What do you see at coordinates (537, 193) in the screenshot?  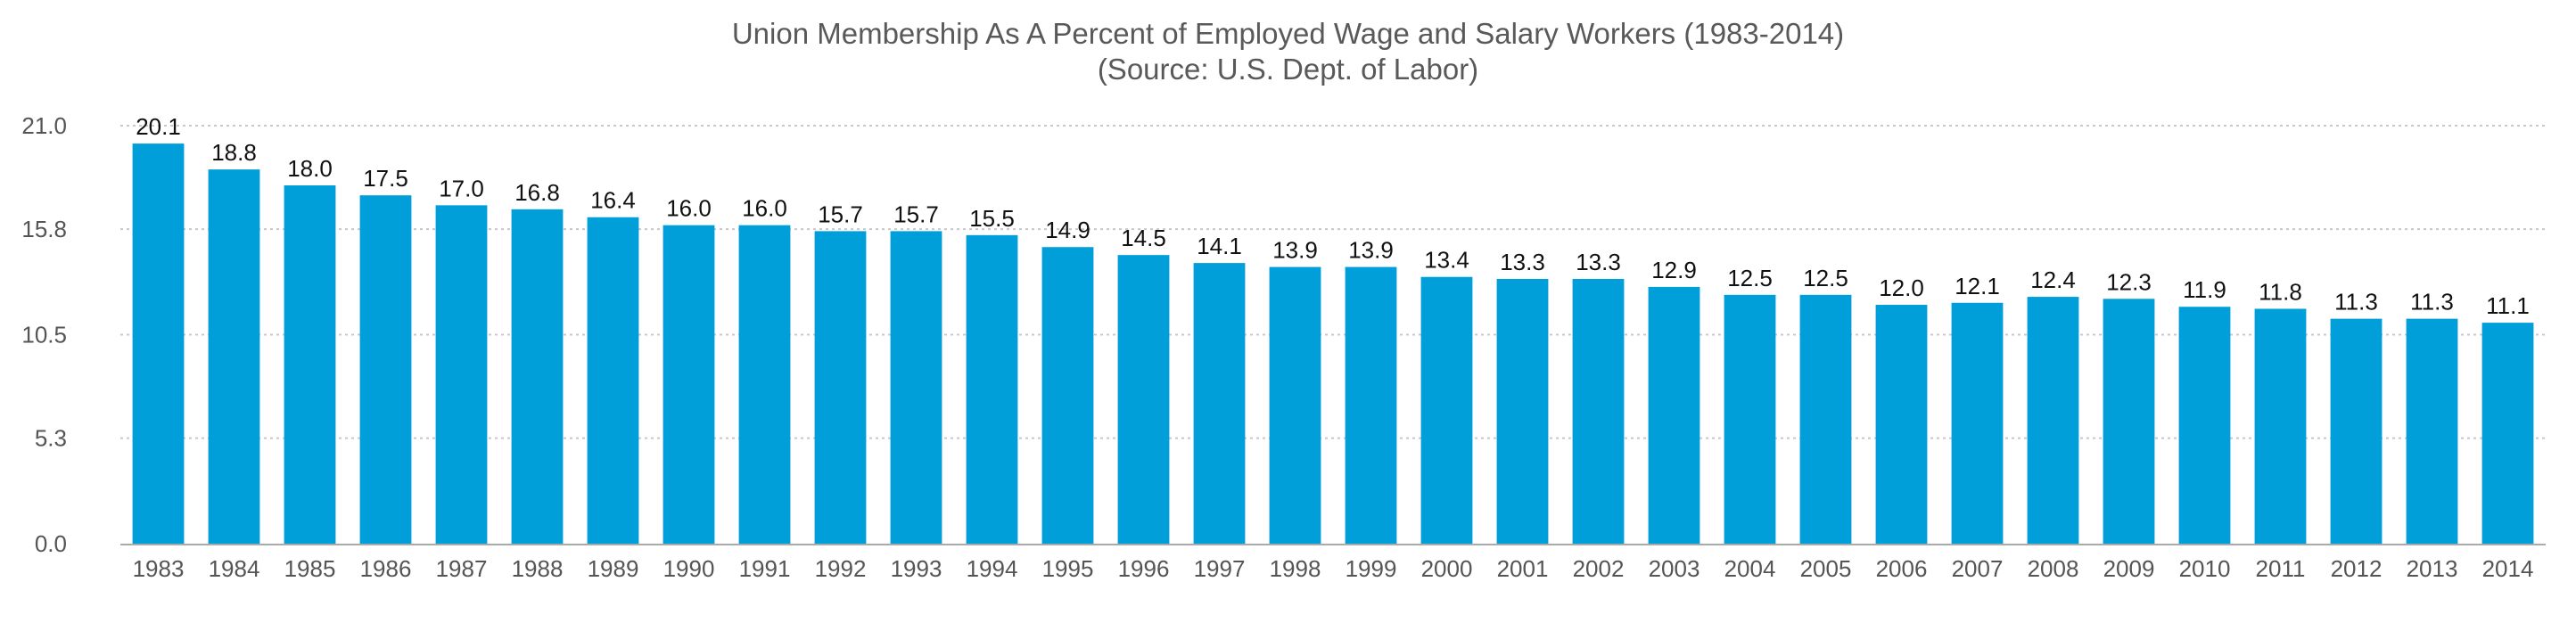 I see `data-label: 16.8` at bounding box center [537, 193].